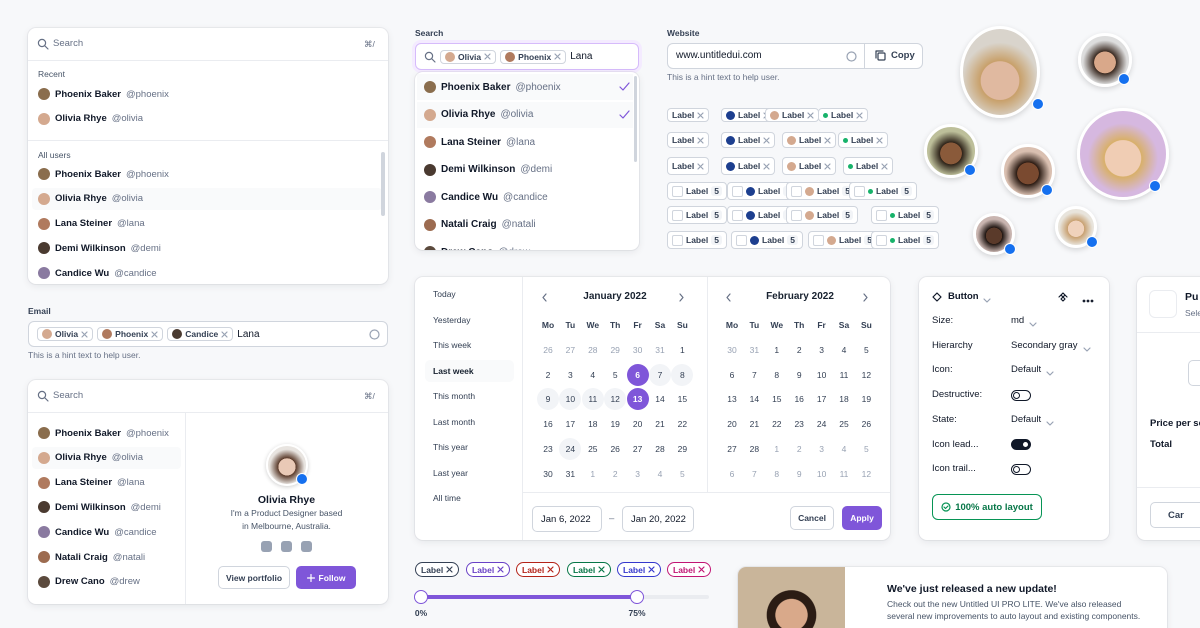 This screenshot has width=1200, height=628. What do you see at coordinates (862, 518) in the screenshot?
I see `apply-button: Apply` at bounding box center [862, 518].